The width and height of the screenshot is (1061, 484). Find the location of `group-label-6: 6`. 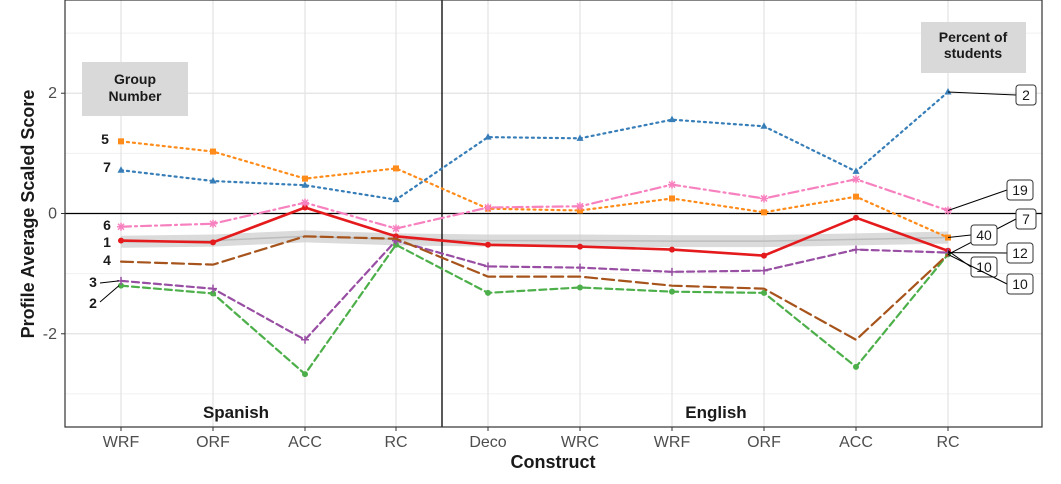

group-label-6: 6 is located at coordinates (107, 225).